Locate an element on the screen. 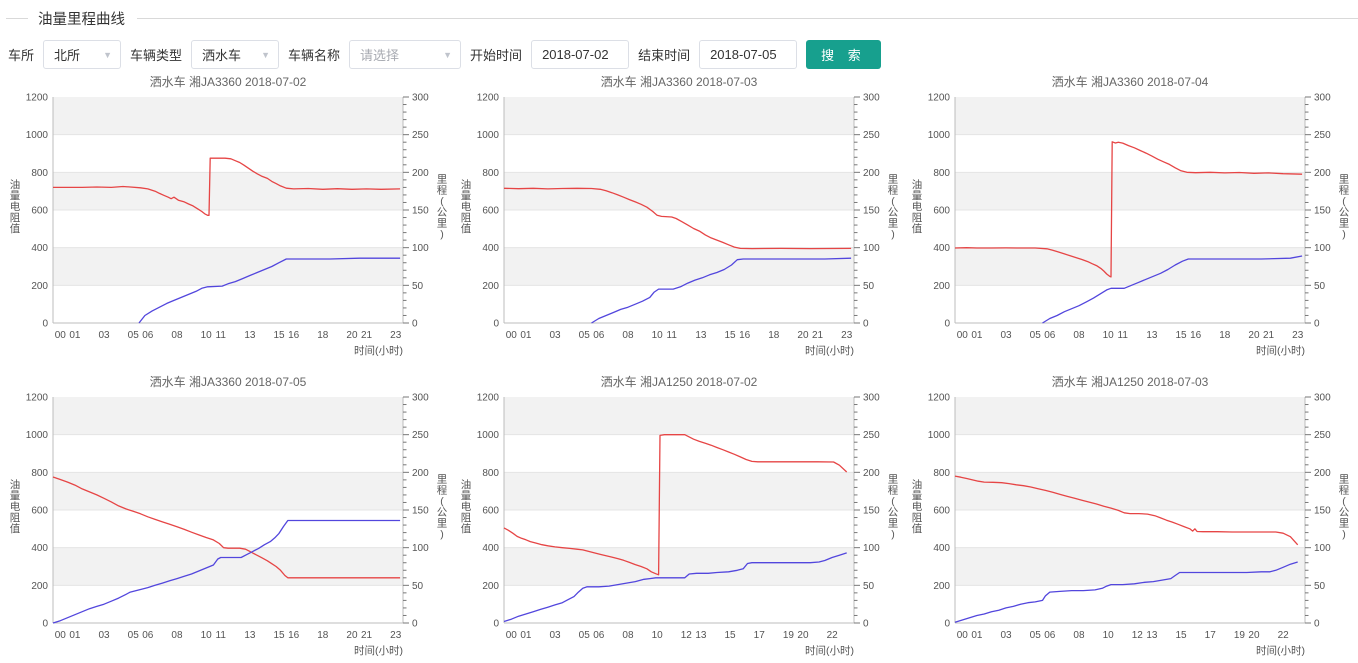  svg-text: 16 is located at coordinates (294, 335).